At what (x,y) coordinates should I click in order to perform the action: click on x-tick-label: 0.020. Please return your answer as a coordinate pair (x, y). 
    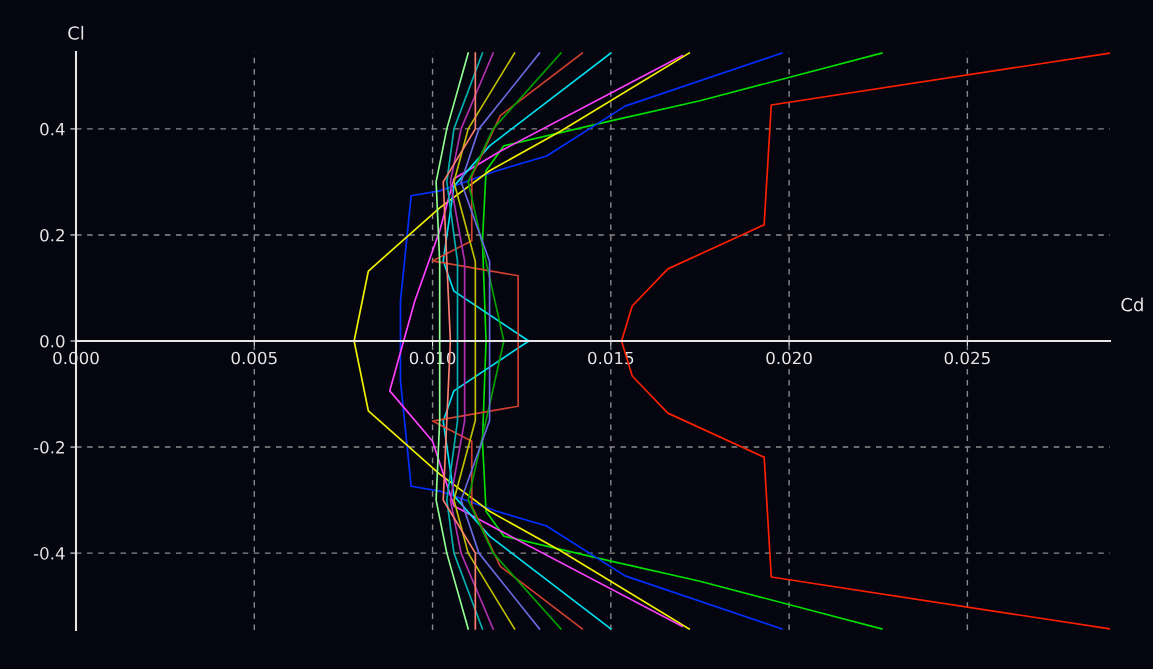
    Looking at the image, I should click on (789, 358).